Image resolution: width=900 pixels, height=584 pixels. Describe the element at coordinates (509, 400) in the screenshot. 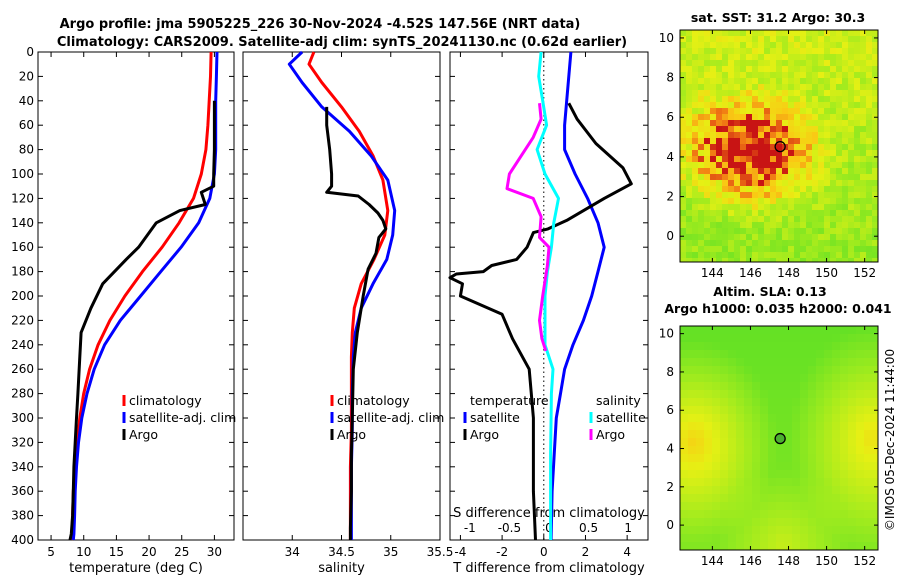

I see `diff-legend-temperature-heading: temperature` at that location.